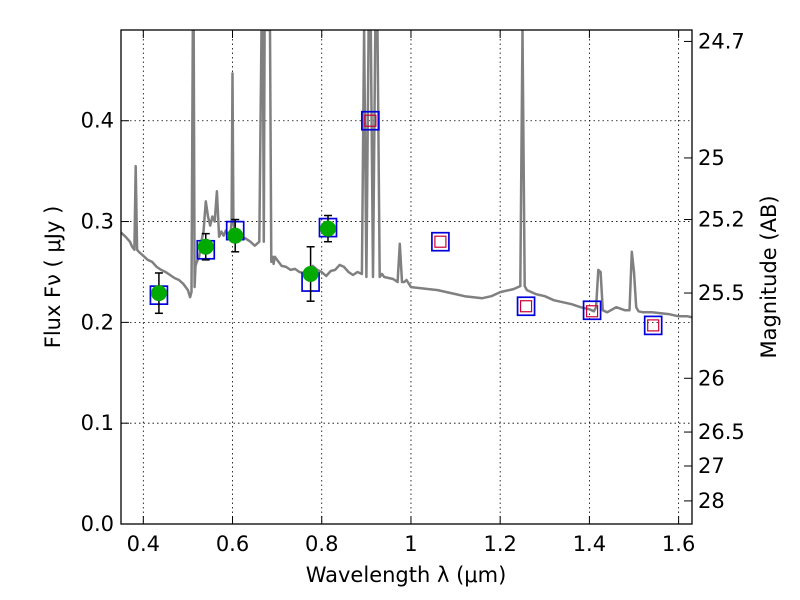 This screenshot has height=600, width=800. Describe the element at coordinates (711, 378) in the screenshot. I see `magnitude-tick-label: 26` at that location.